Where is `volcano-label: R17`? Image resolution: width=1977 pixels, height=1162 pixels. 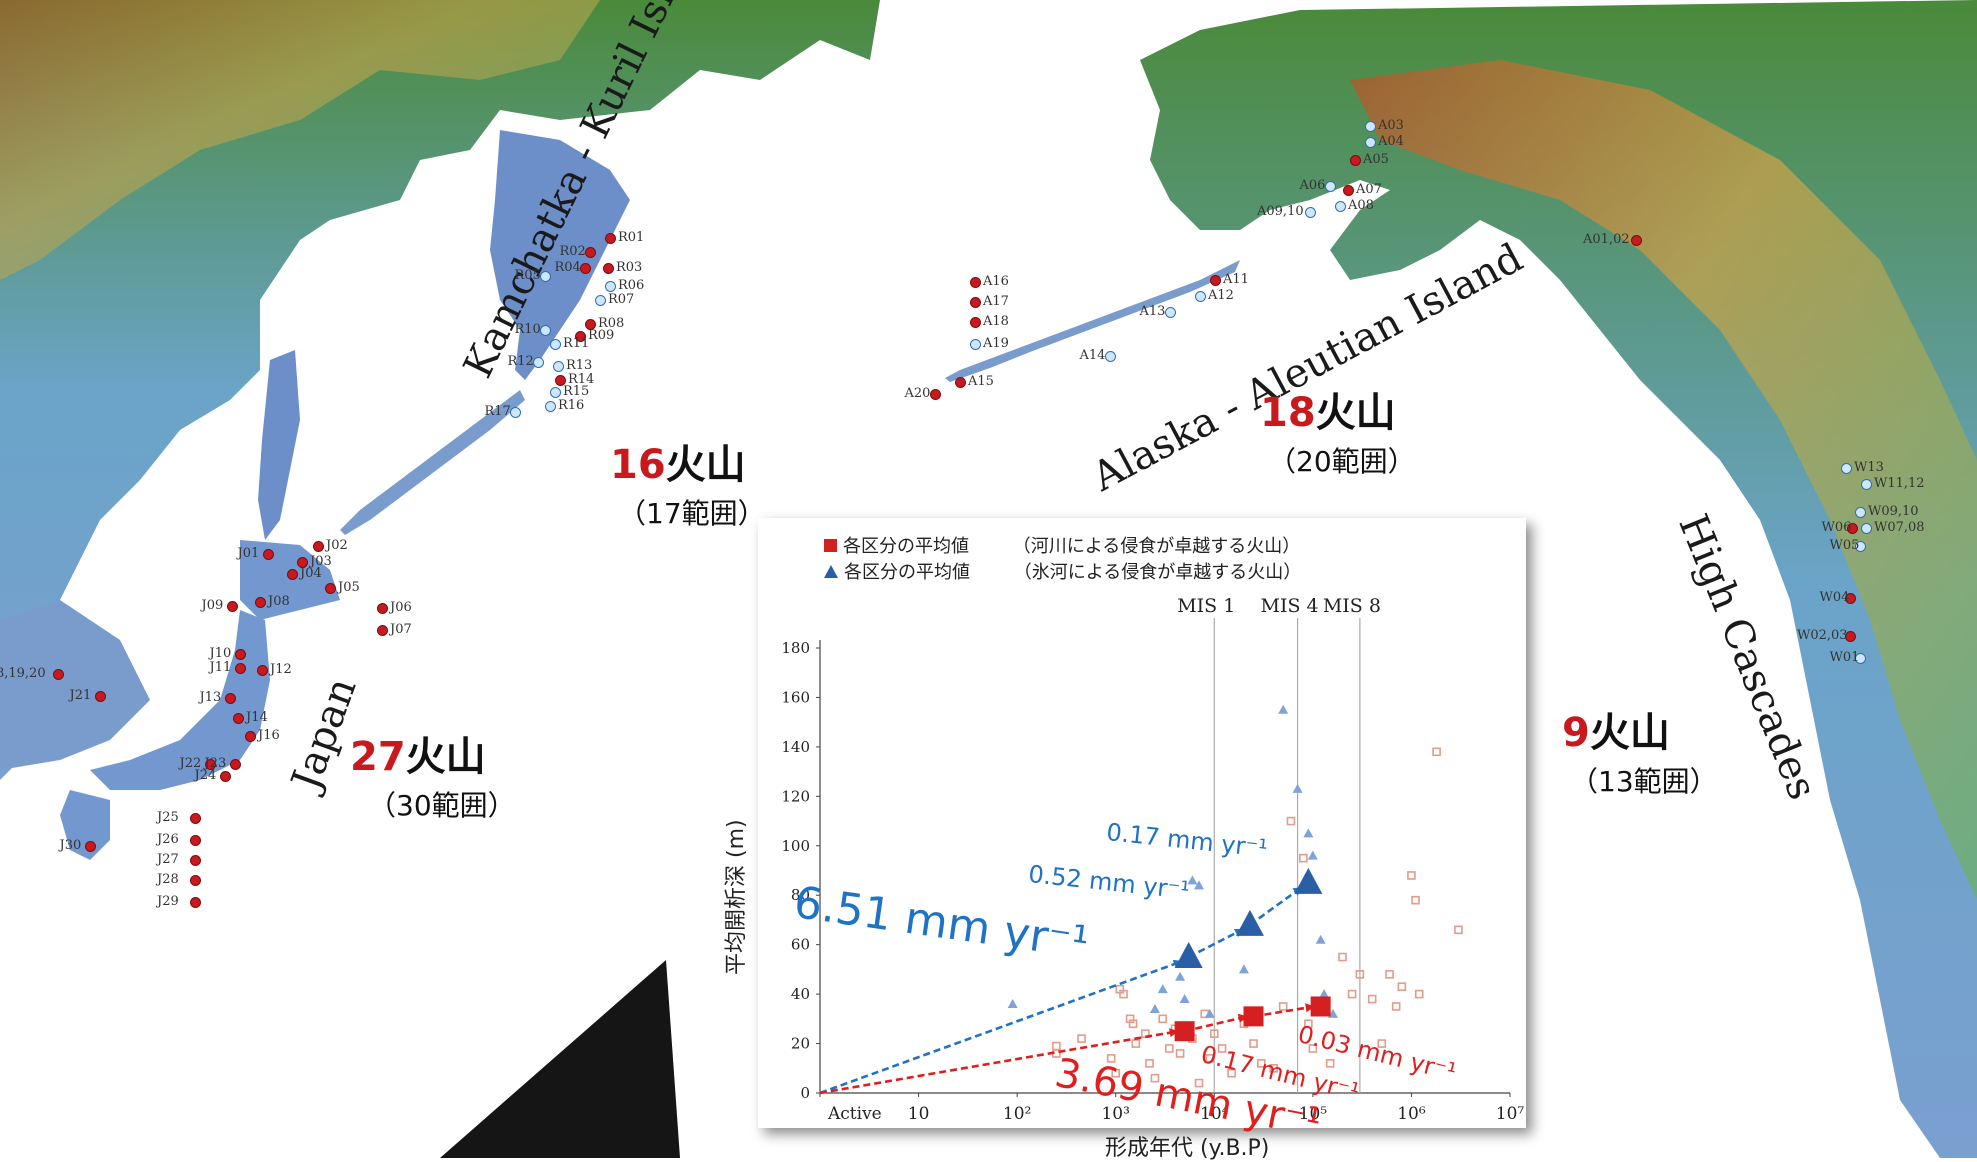 volcano-label: R17 is located at coordinates (497, 411).